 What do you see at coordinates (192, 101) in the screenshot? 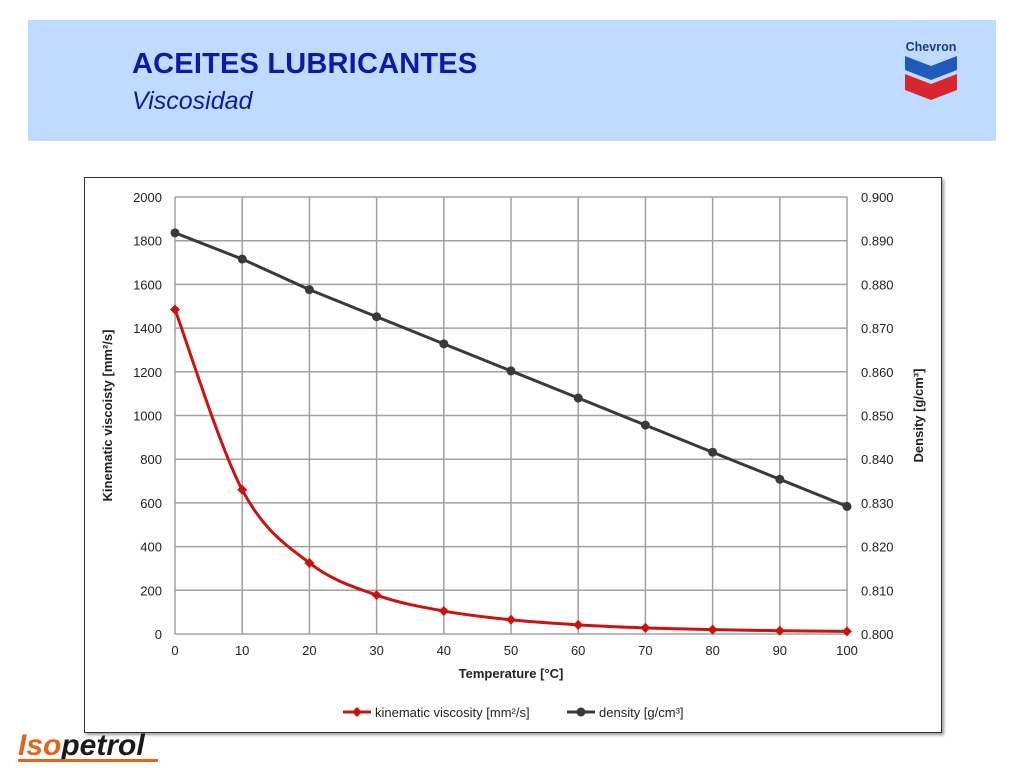
I see `page-subtitle: Viscosidad` at bounding box center [192, 101].